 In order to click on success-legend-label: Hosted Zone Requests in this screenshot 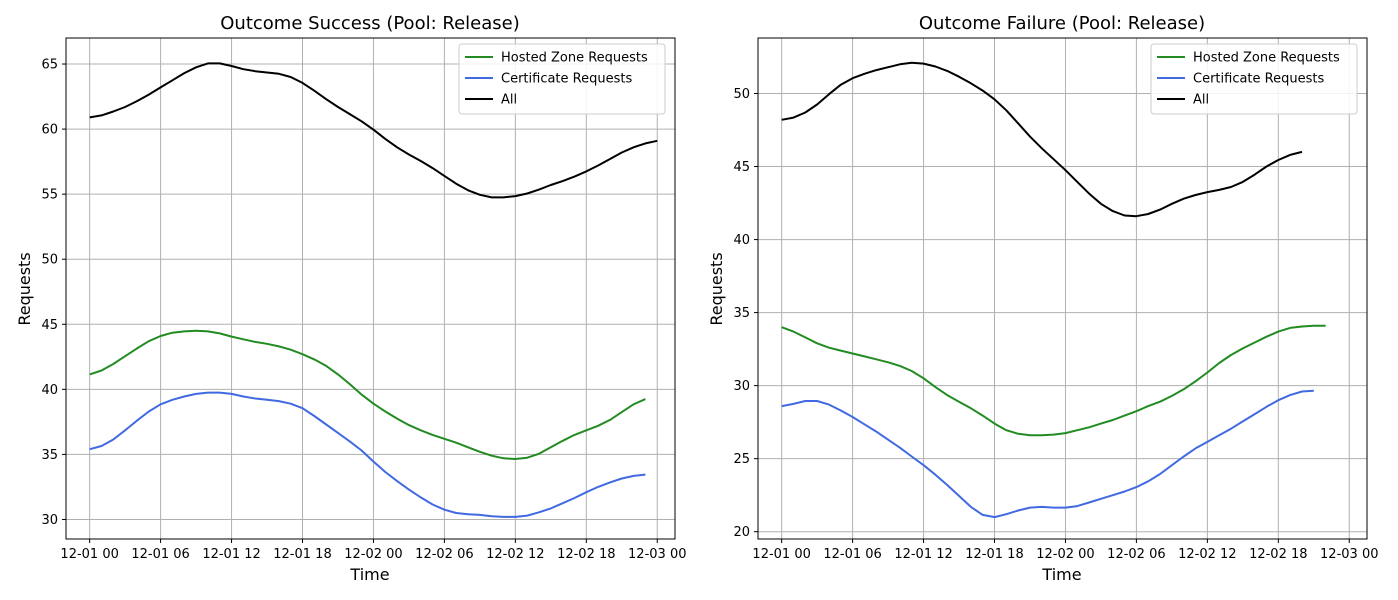, I will do `click(574, 58)`.